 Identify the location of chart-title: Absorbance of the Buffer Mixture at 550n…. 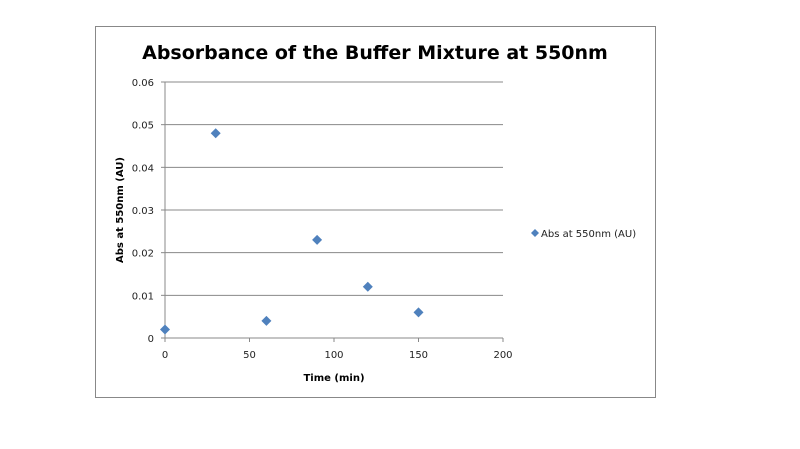
(375, 53).